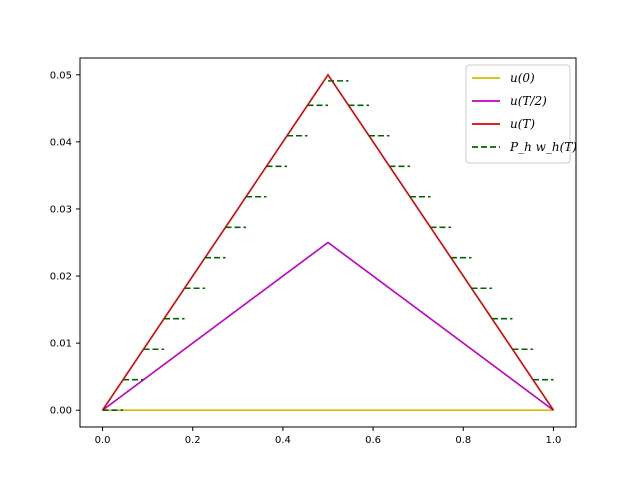  Describe the element at coordinates (61, 75) in the screenshot. I see `y-tick-label: 0.05` at that location.